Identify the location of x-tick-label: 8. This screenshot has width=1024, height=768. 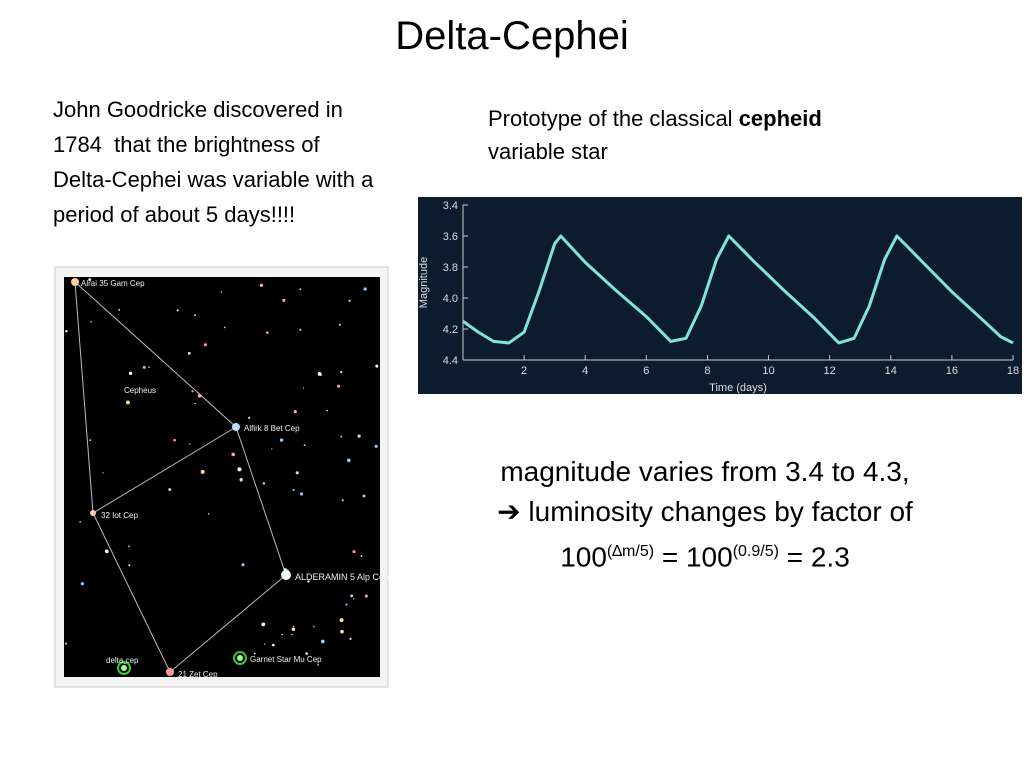
(707, 371).